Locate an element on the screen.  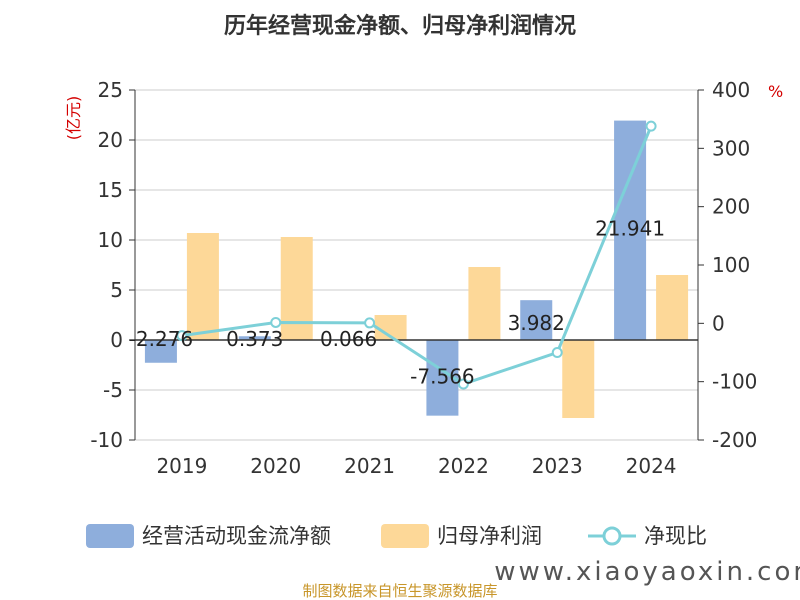
watermark: www.xiaoyaoxin.com is located at coordinates (647, 572).